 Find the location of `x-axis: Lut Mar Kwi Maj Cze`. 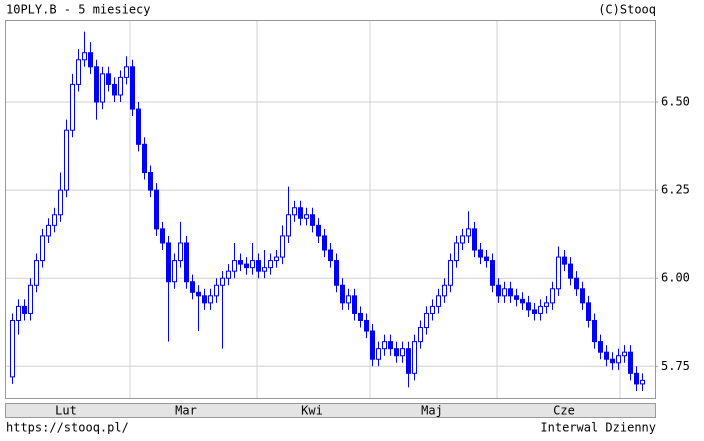

x-axis: Lut Mar Kwi Maj Cze is located at coordinates (315, 411).